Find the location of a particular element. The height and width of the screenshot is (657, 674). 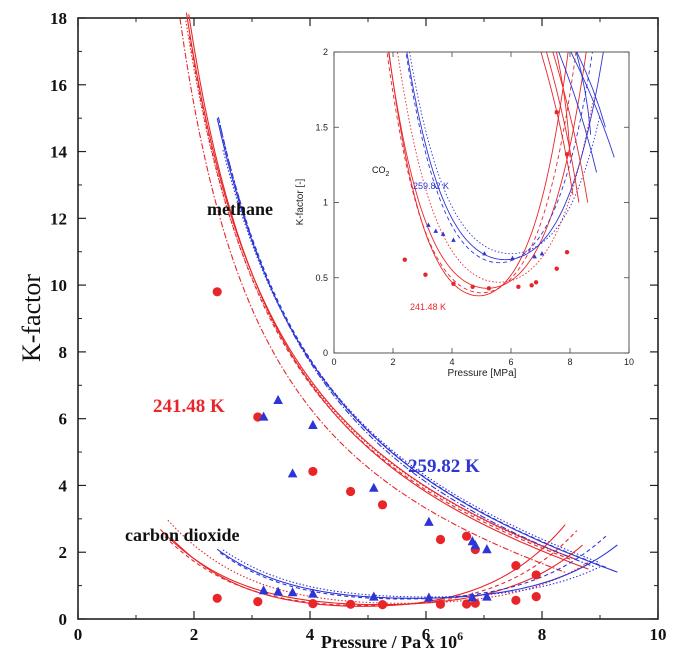

inset-x-tick-label: 10 is located at coordinates (629, 362).